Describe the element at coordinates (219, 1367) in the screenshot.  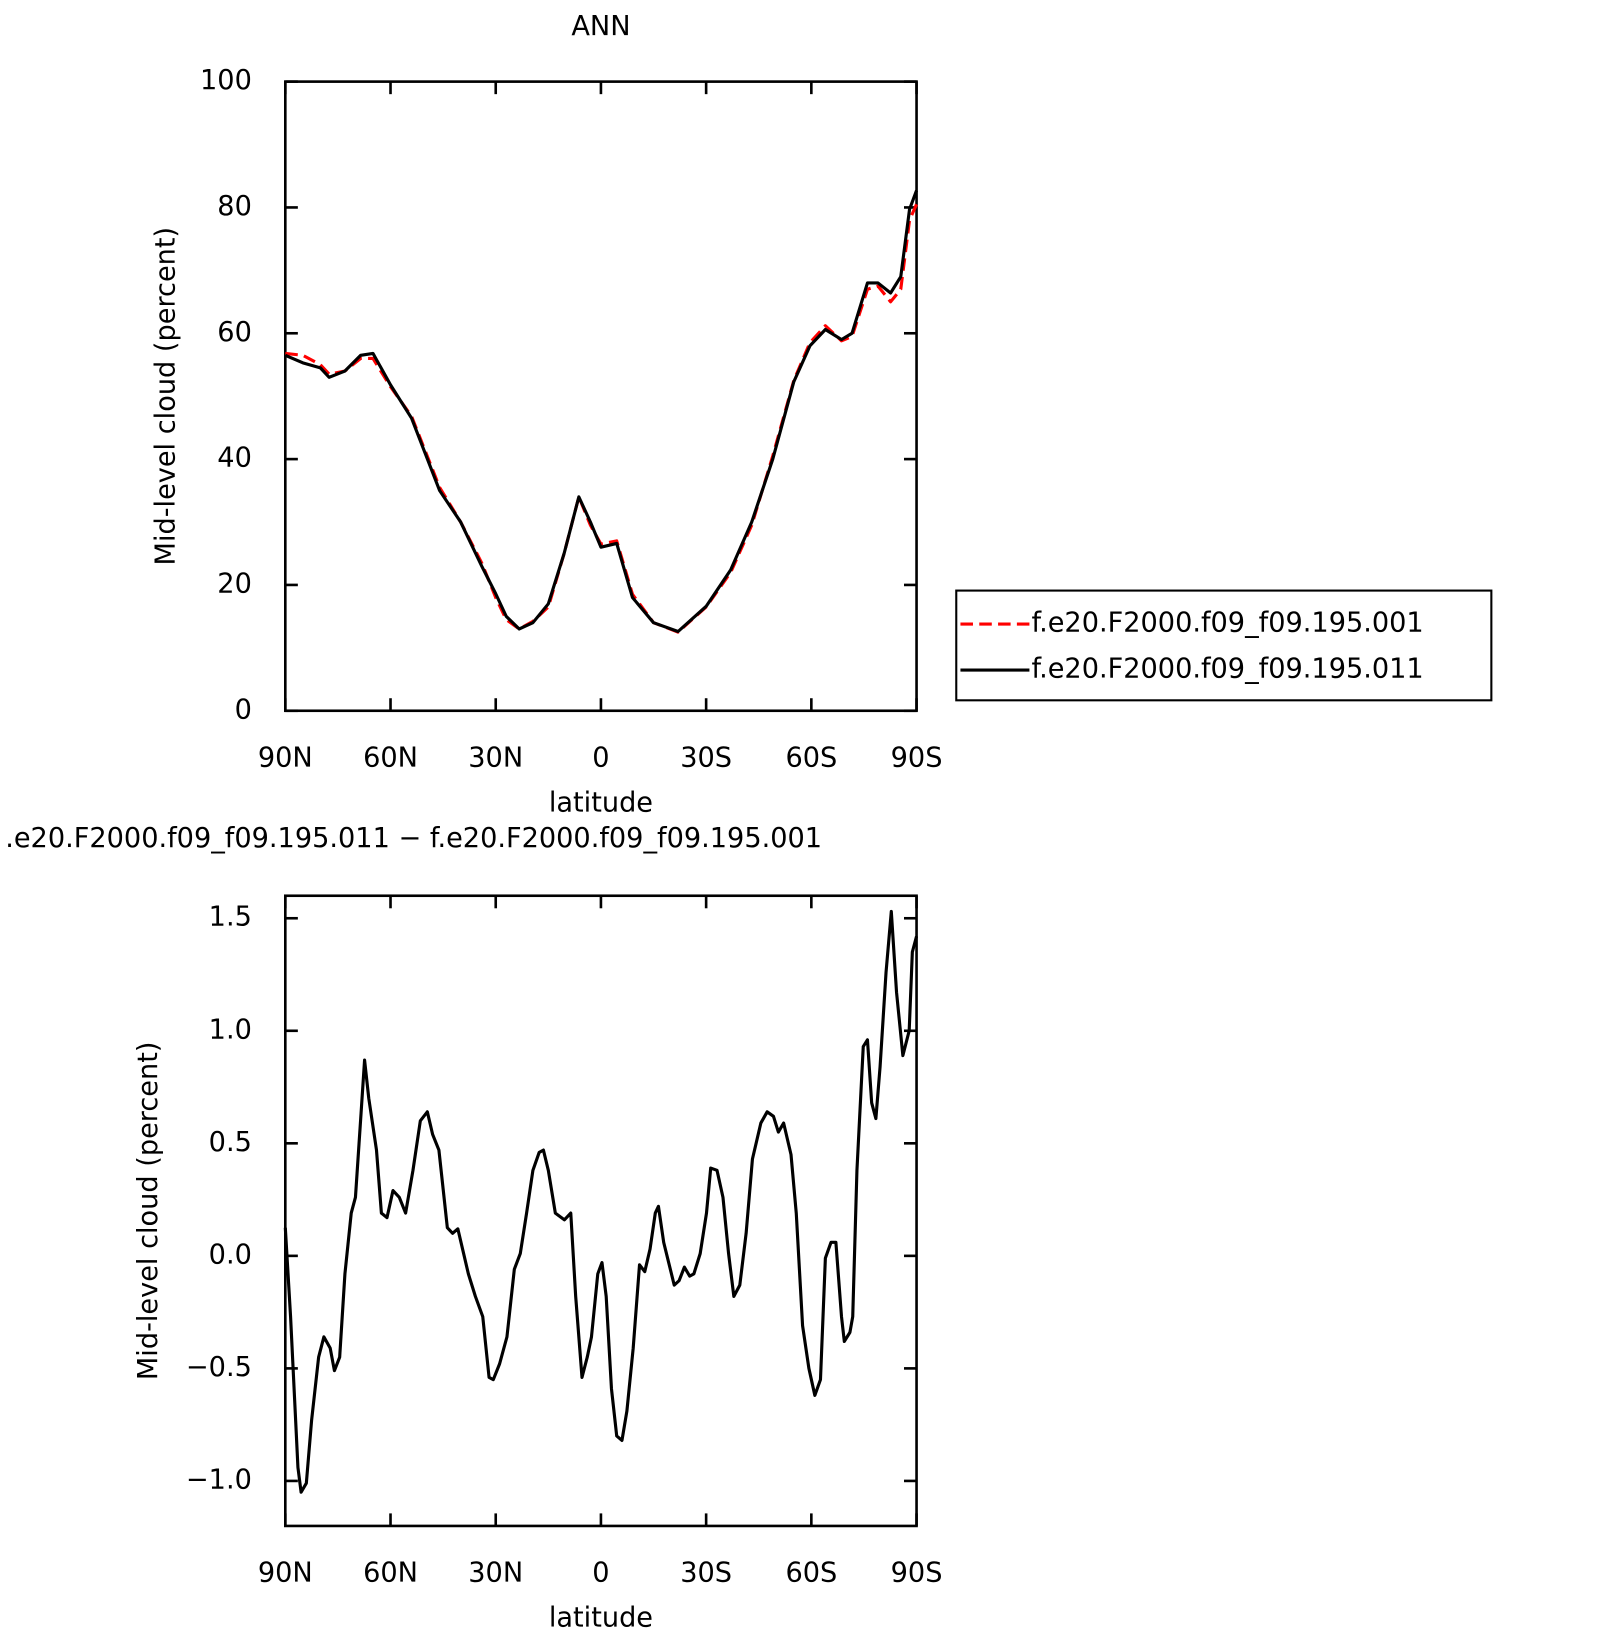
I see `y-tick-label: −0.5` at that location.